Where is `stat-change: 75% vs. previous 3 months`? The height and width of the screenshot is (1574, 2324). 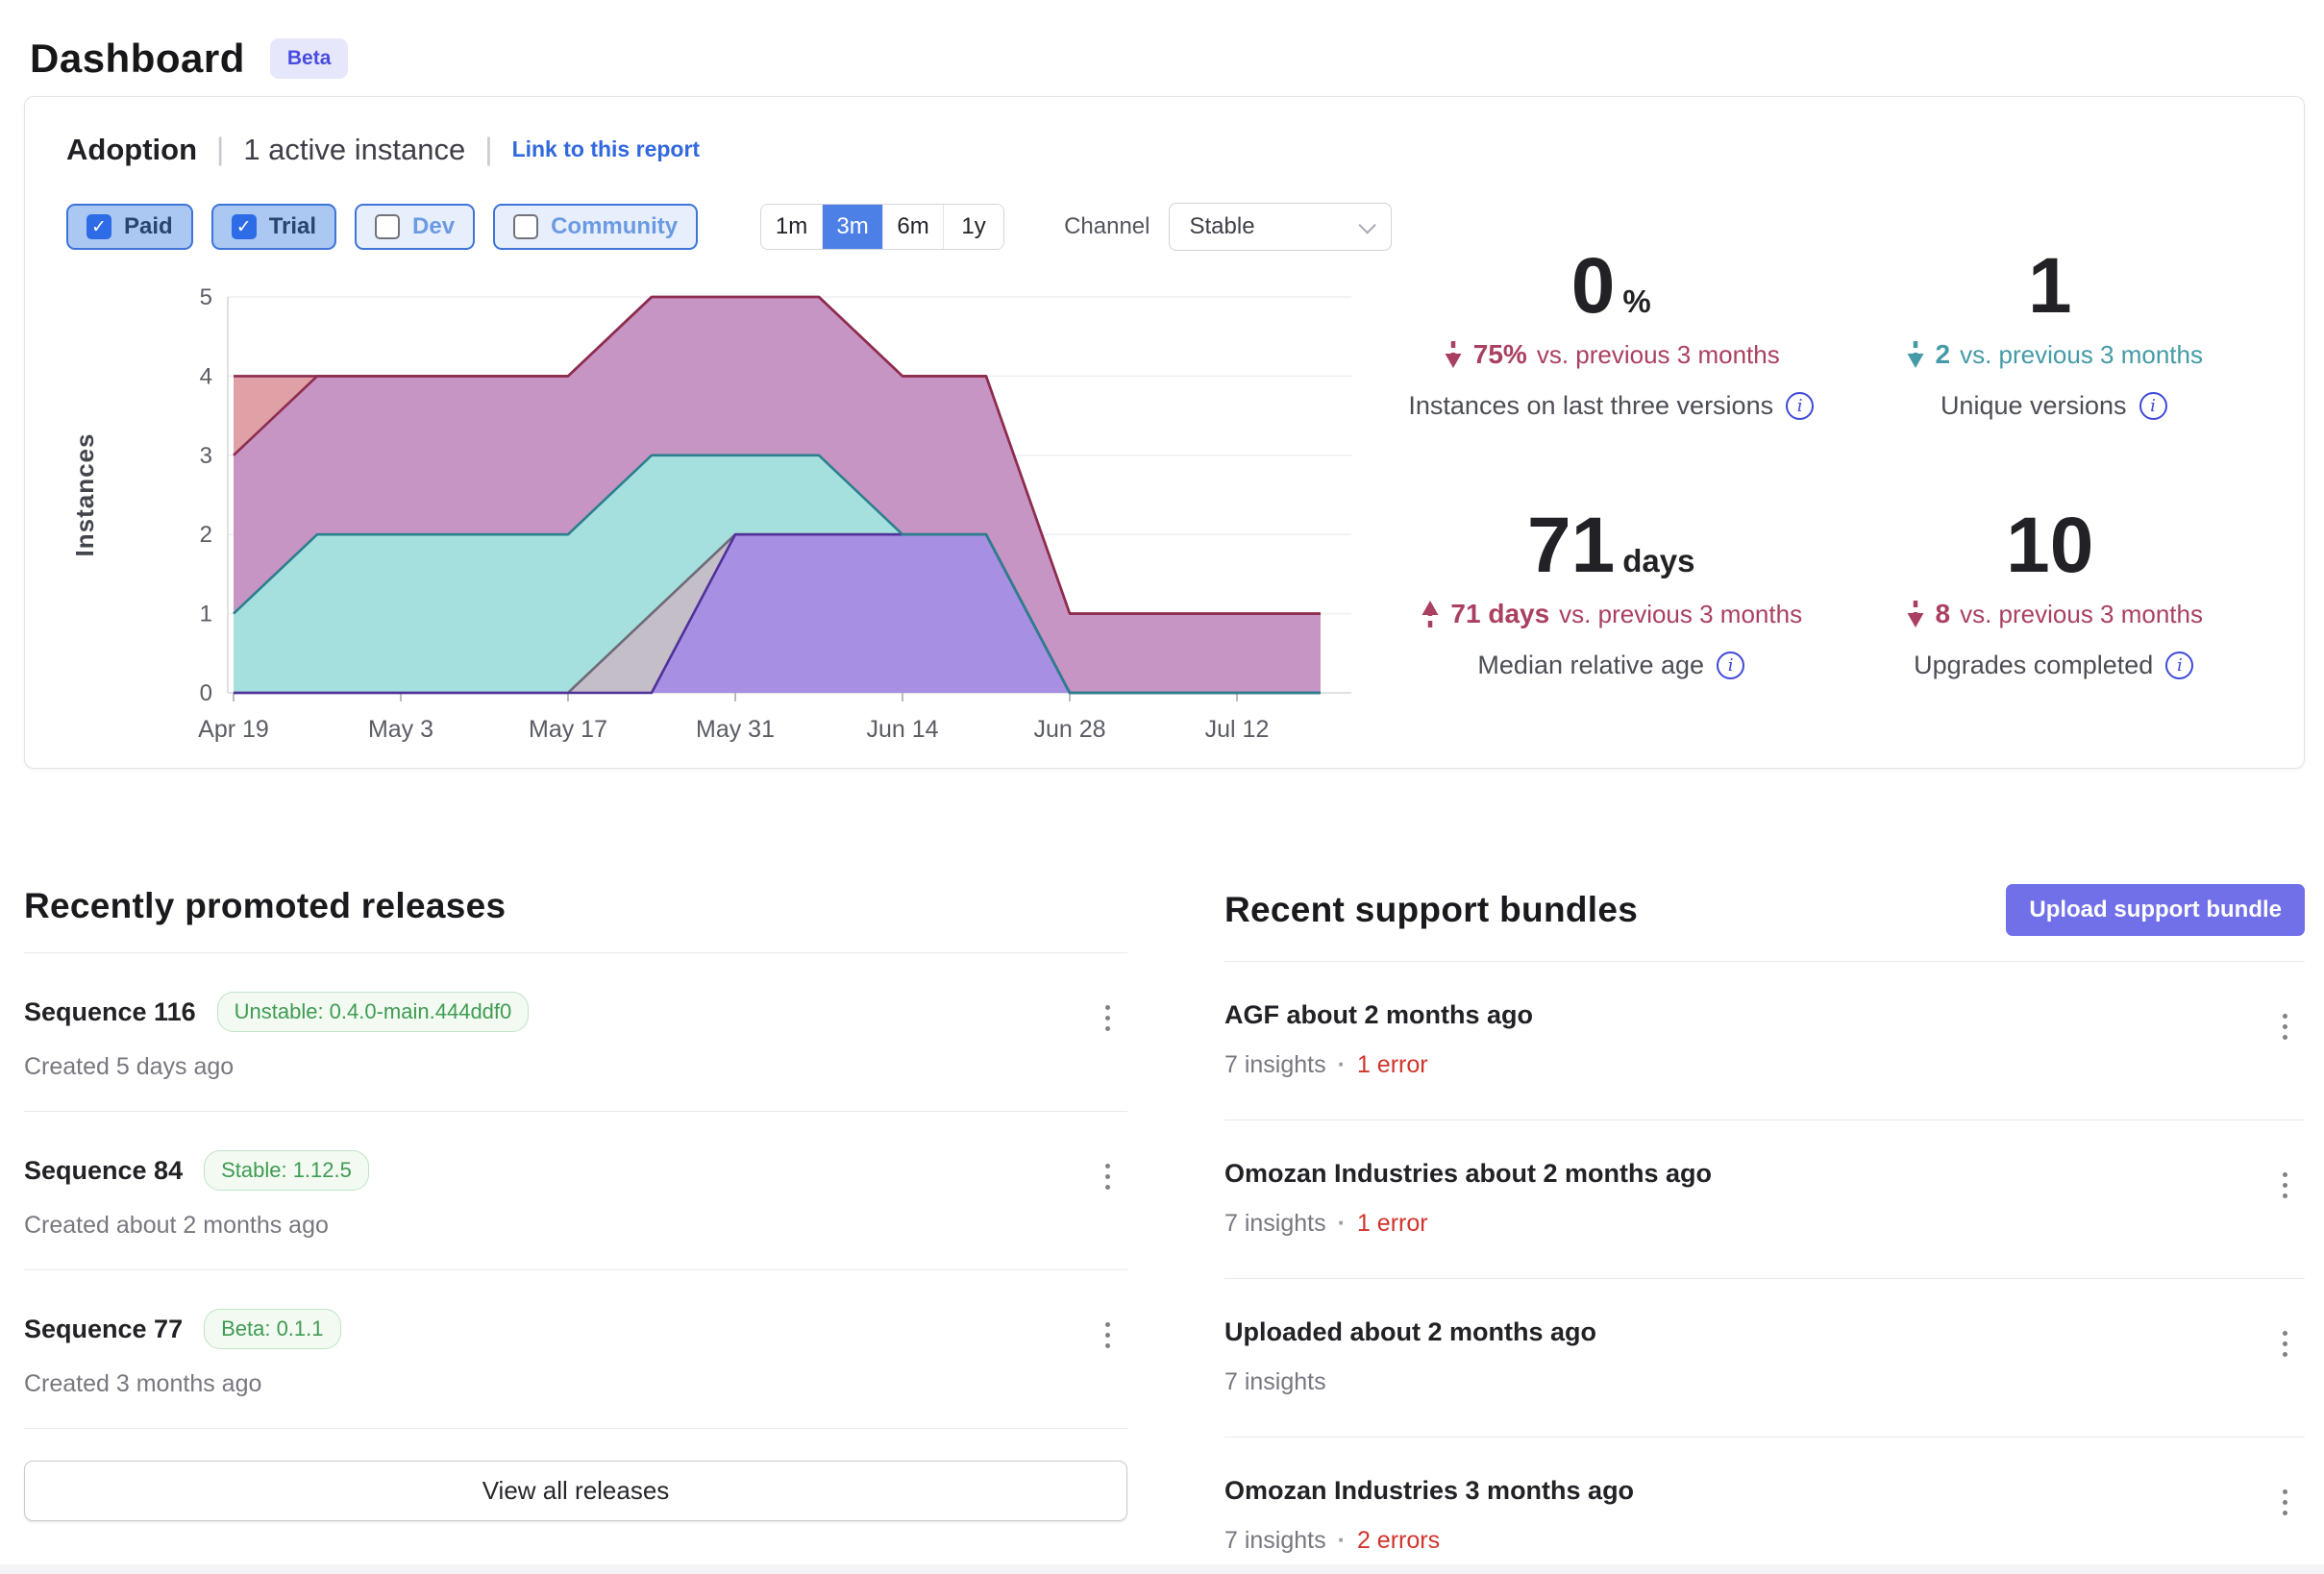 stat-change: 75% vs. previous 3 months is located at coordinates (1611, 354).